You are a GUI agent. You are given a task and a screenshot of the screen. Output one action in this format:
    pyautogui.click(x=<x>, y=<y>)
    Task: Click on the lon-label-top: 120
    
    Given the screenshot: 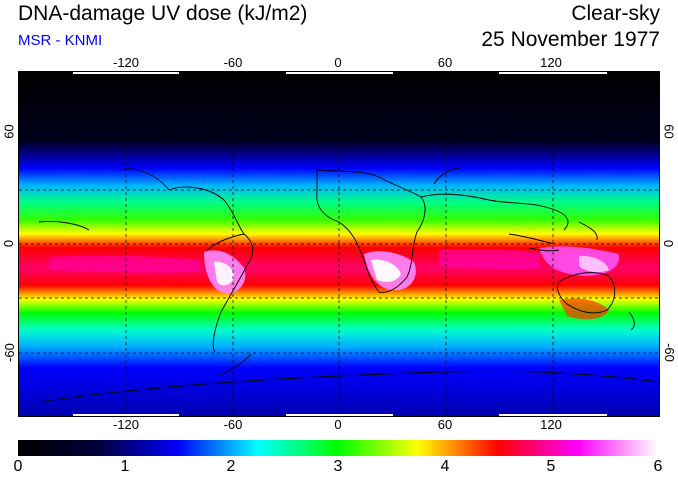 What is the action you would take?
    pyautogui.click(x=551, y=62)
    